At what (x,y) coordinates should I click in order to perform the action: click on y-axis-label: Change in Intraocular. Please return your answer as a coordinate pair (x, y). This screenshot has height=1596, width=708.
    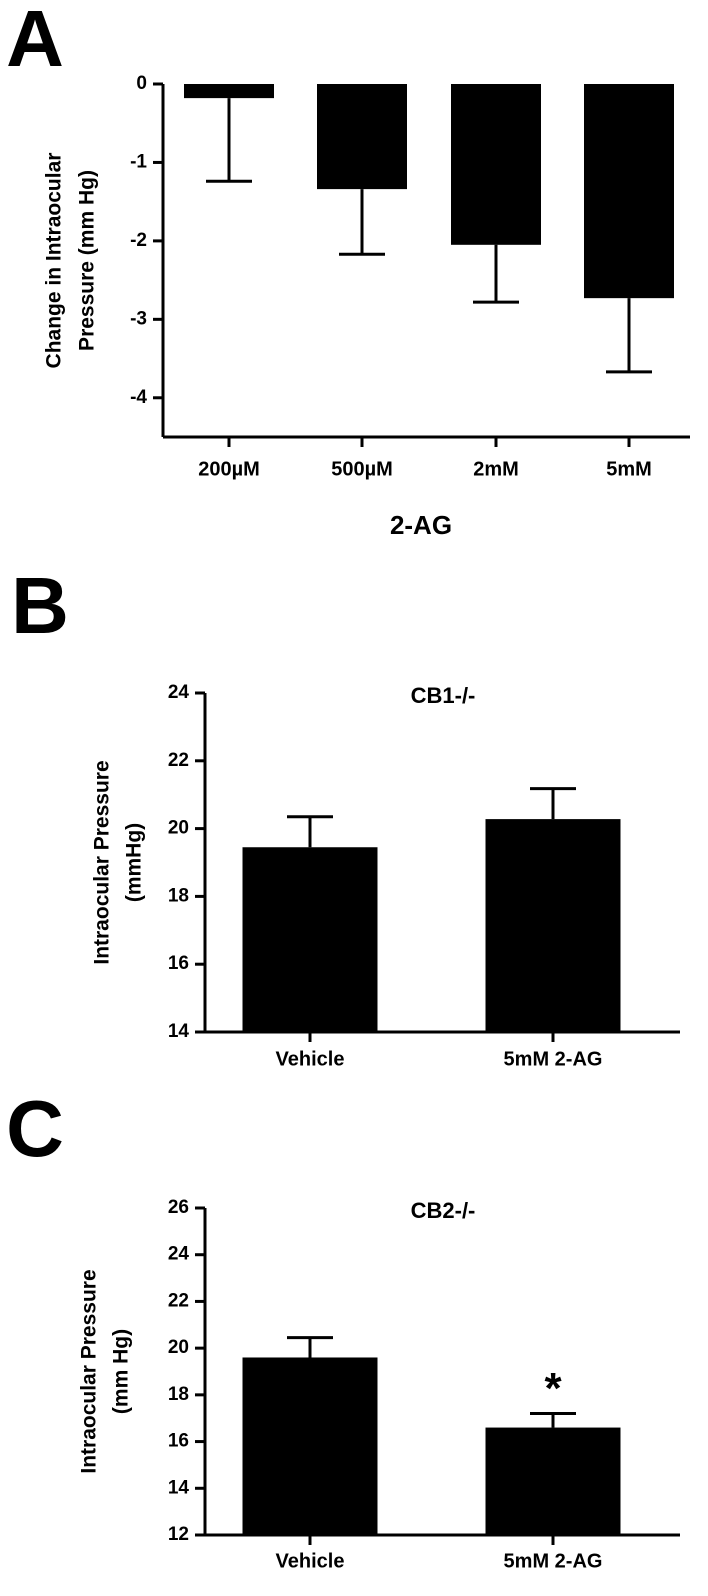
    Looking at the image, I should click on (54, 261).